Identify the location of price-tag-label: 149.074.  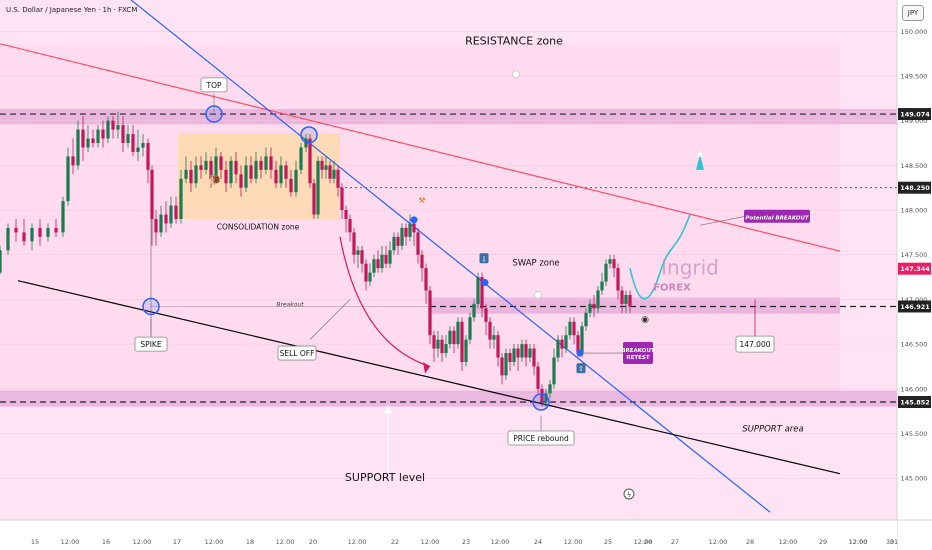
(915, 115).